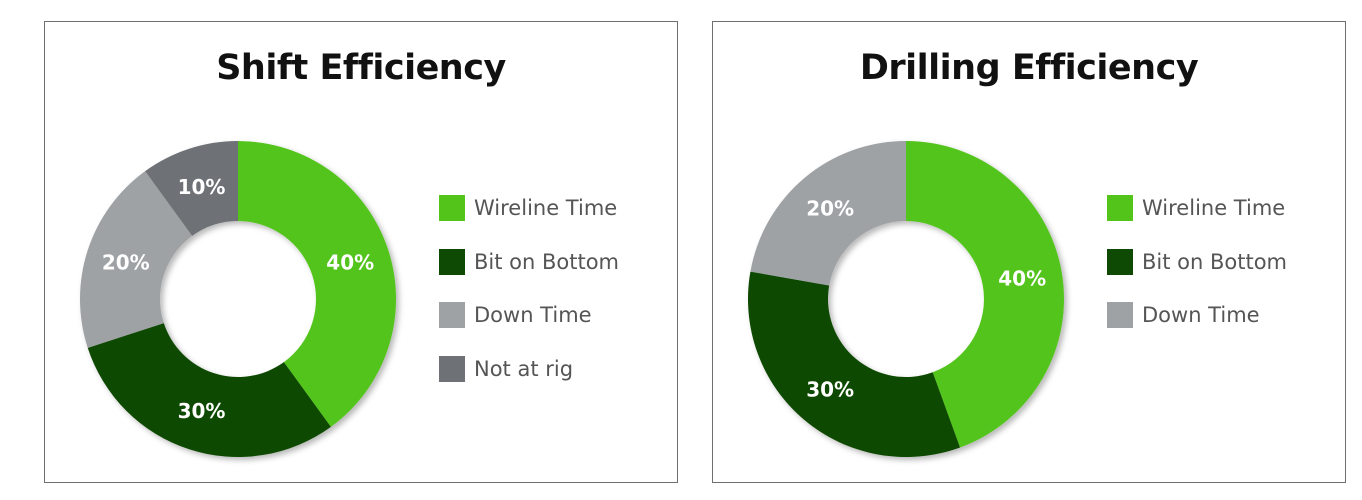 This screenshot has height=500, width=1362. I want to click on data-label-not-at-rig: 10%, so click(202, 187).